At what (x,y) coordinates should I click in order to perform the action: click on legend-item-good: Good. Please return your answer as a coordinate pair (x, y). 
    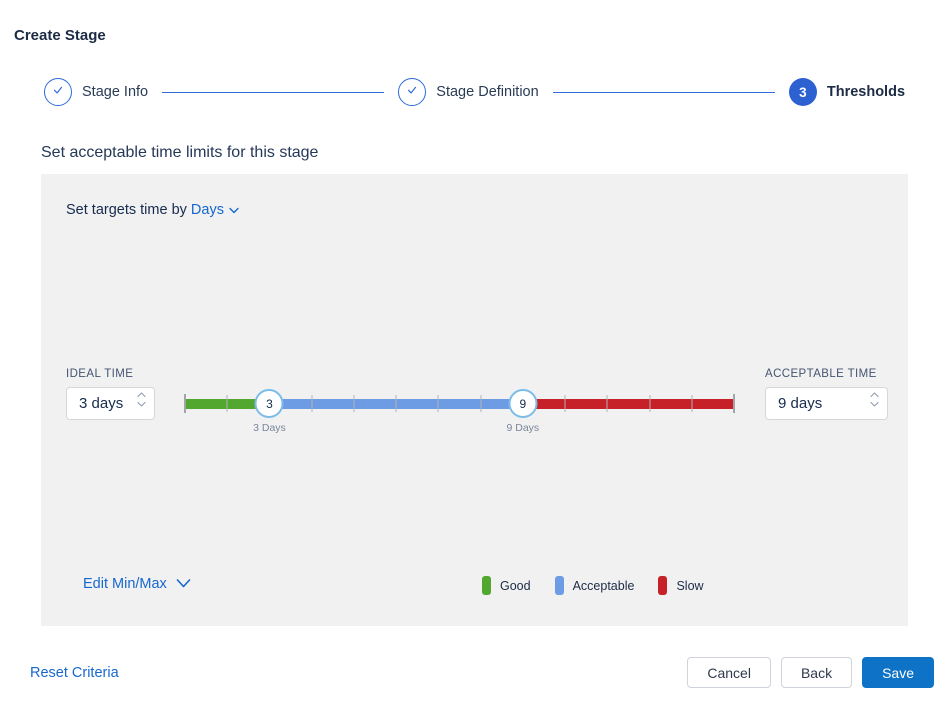
    Looking at the image, I should click on (506, 585).